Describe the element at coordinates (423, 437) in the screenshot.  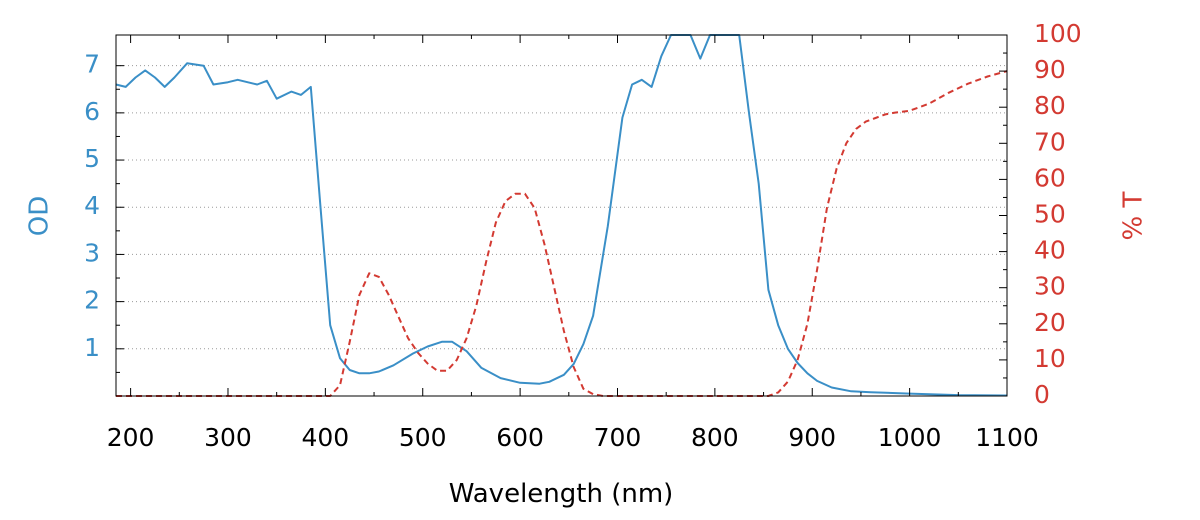
I see `x-tick-label: 500` at that location.